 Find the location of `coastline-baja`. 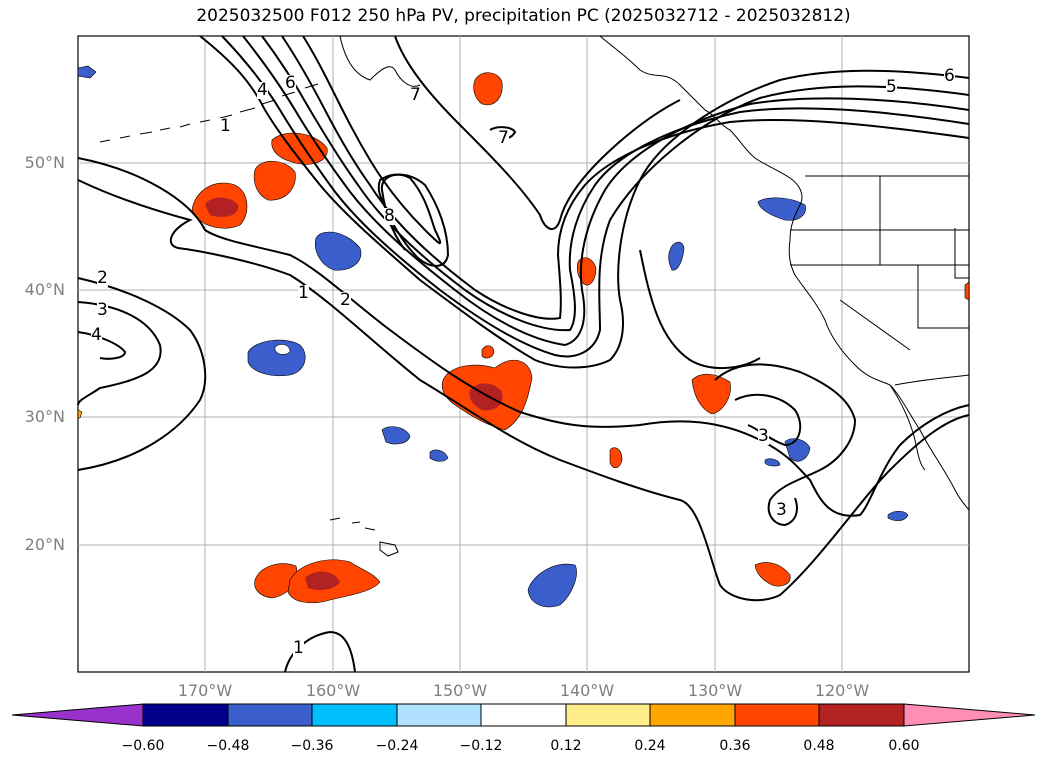

coastline-baja is located at coordinates (907, 427).